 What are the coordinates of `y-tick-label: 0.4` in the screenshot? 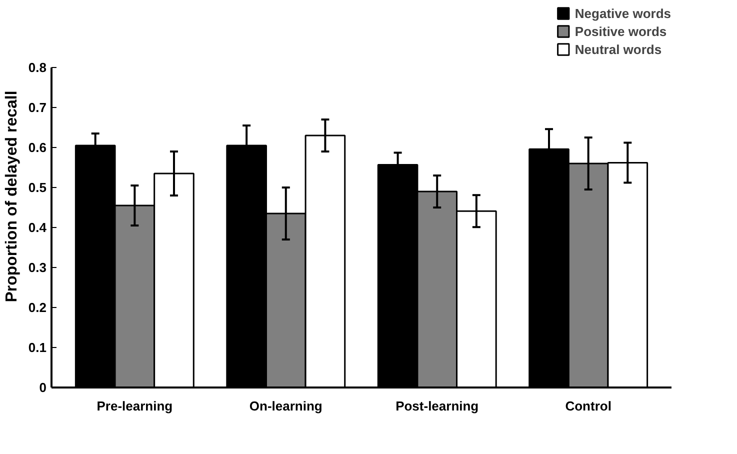 It's located at (38, 227).